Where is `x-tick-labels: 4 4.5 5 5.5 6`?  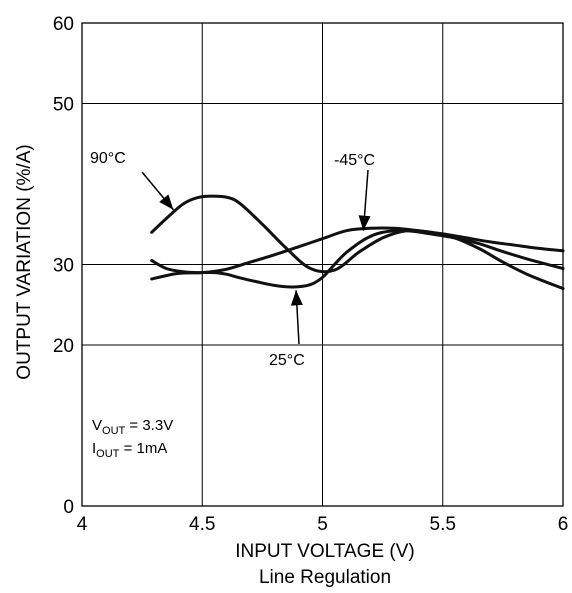 x-tick-labels: 4 4.5 5 5.5 6 is located at coordinates (323, 524).